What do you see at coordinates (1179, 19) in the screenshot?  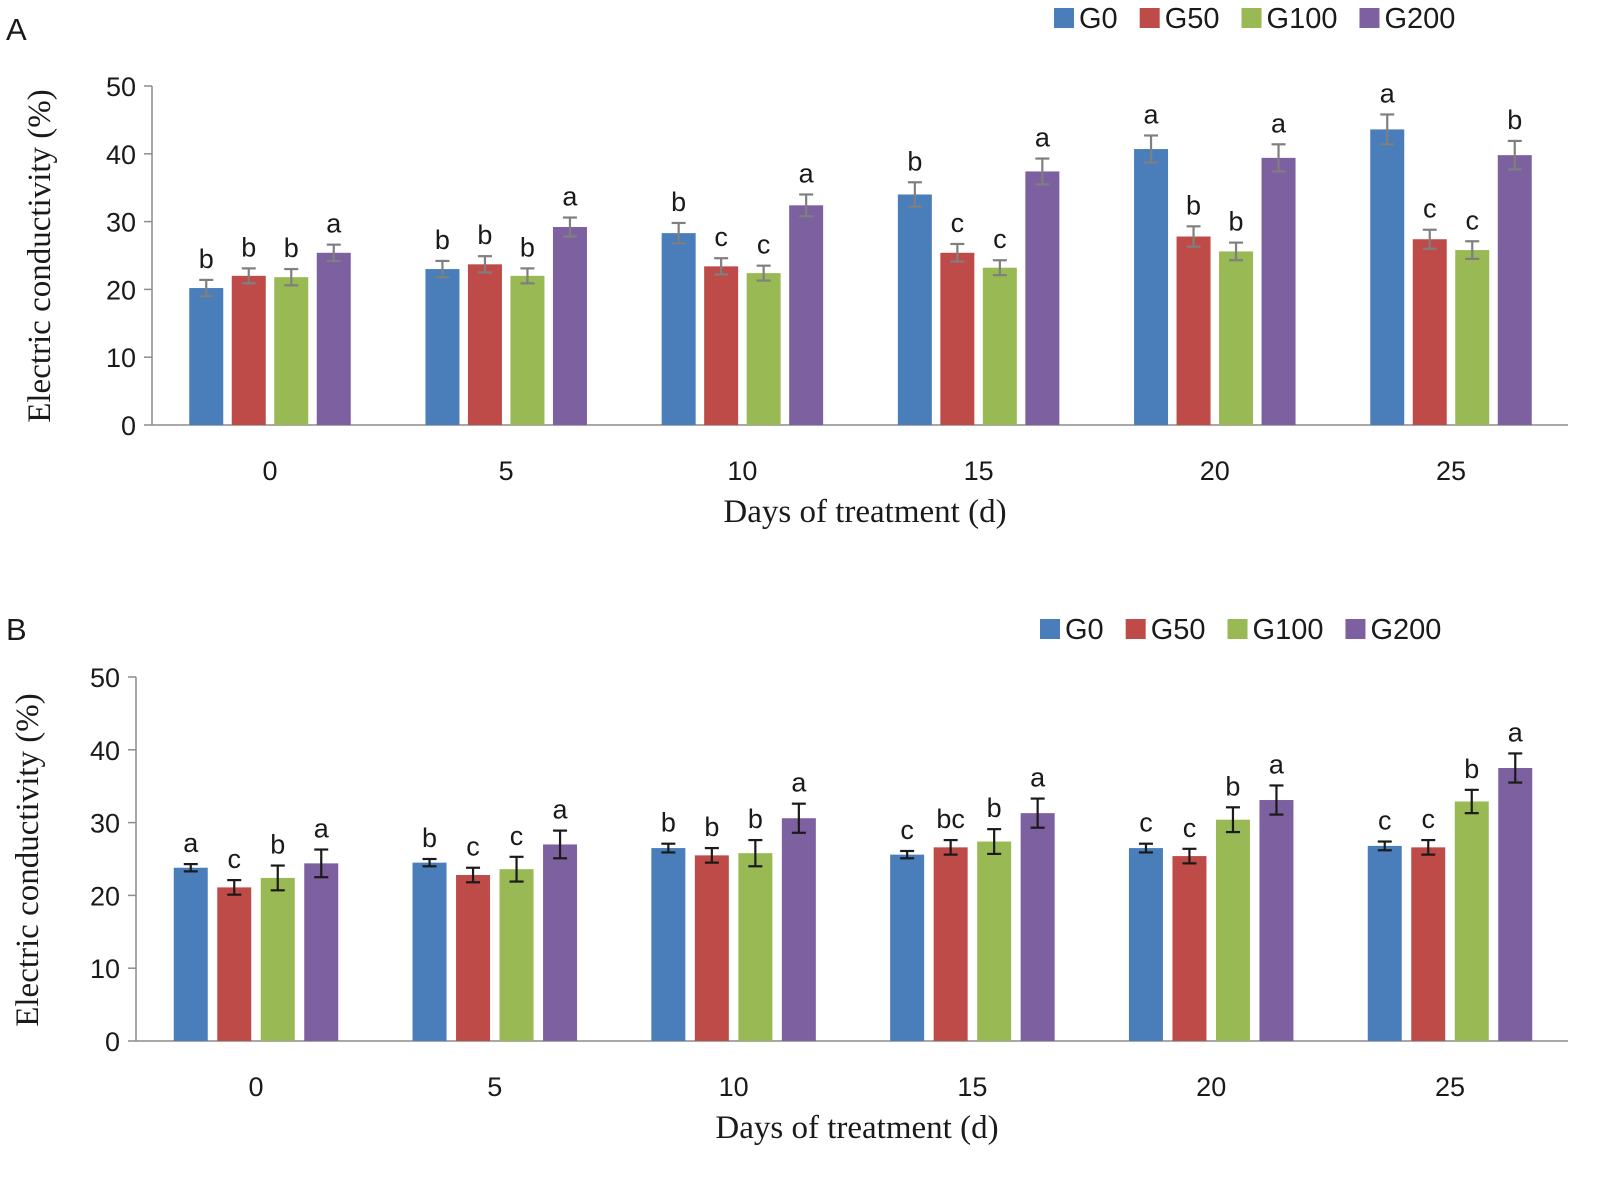 I see `legend-item-g50: G50` at bounding box center [1179, 19].